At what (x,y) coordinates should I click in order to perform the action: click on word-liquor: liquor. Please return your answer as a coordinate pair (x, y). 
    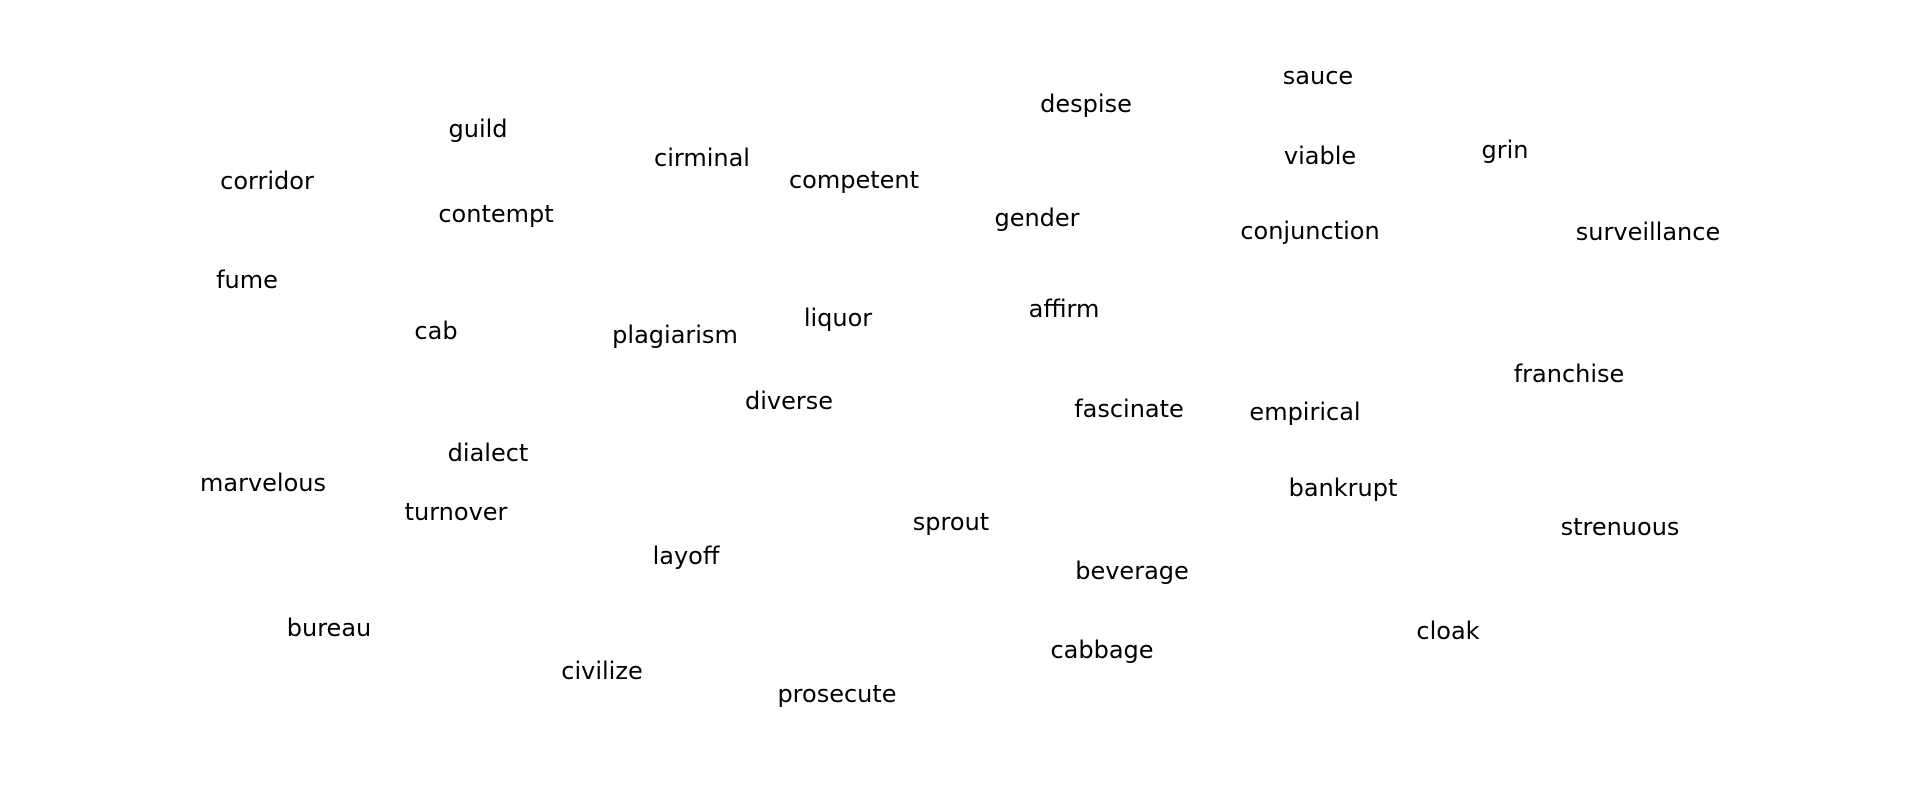
    Looking at the image, I should click on (838, 318).